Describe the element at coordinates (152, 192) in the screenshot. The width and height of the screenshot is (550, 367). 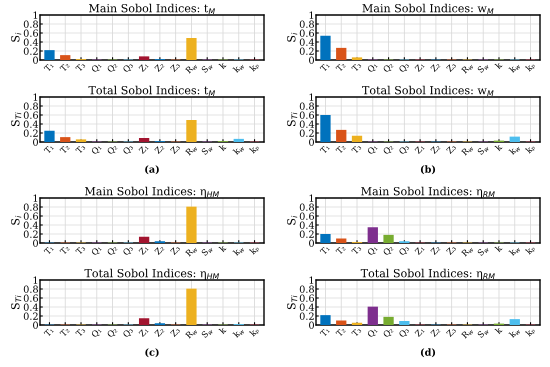
I see `chart-title: Main Sobol Indices: η$_{HM}$` at that location.